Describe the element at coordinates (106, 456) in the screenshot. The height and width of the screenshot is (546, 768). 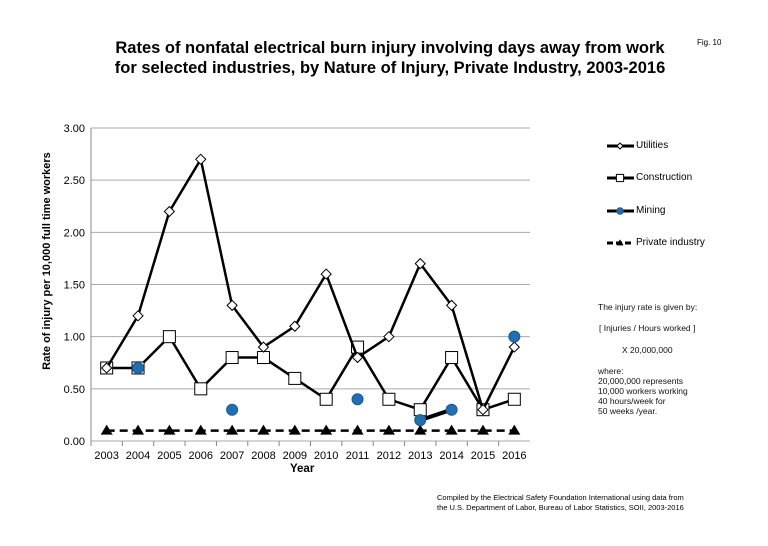
I see `x-tick-label: 2003` at that location.